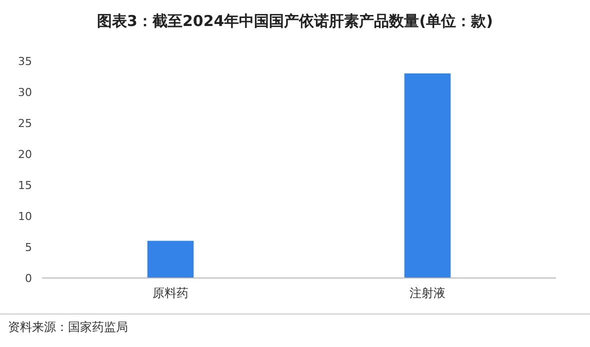 This screenshot has height=347, width=590. I want to click on y-tick-label: 20, so click(25, 154).